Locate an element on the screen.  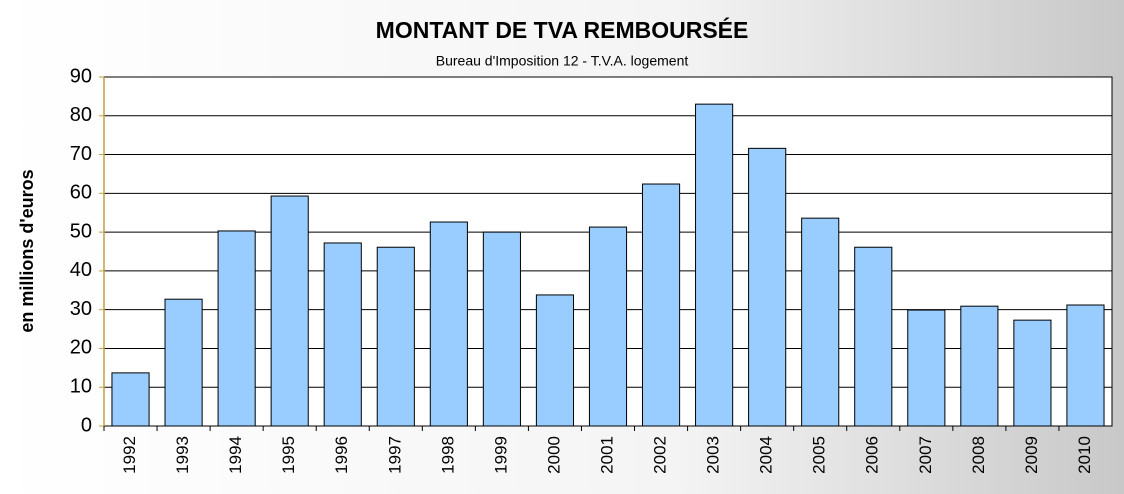
x-tick-label: 1996 is located at coordinates (341, 455).